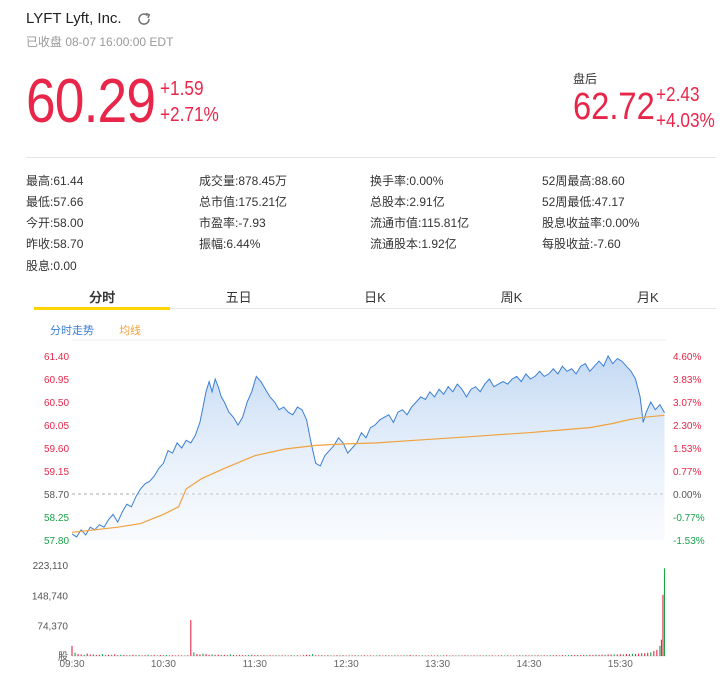 This screenshot has width=727, height=688. Describe the element at coordinates (371, 157) in the screenshot. I see `divider` at that location.